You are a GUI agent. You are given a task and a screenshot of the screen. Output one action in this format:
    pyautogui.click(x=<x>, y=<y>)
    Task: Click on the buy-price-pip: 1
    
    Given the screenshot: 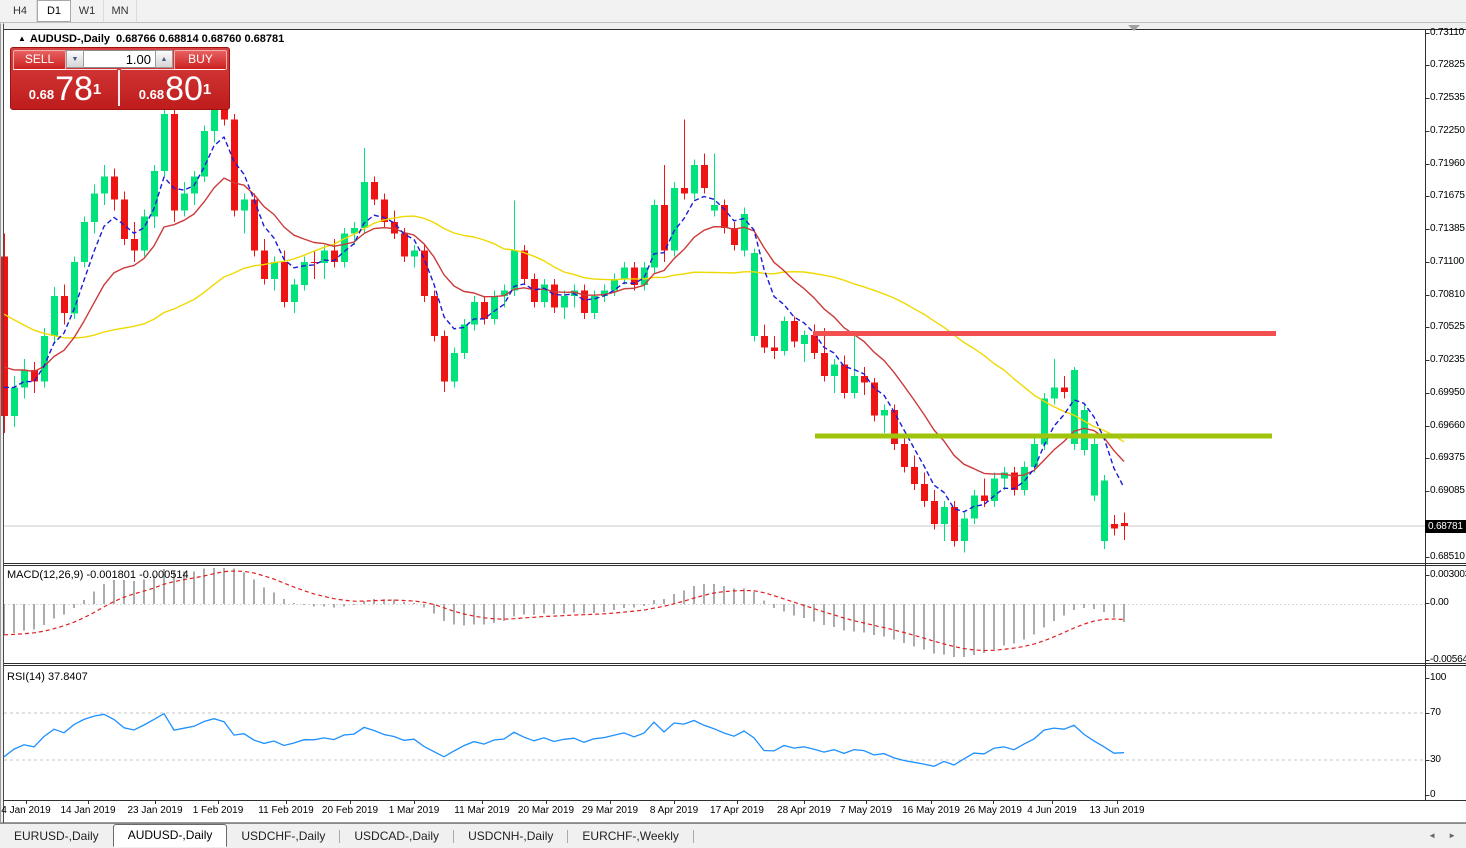 What is the action you would take?
    pyautogui.click(x=207, y=89)
    